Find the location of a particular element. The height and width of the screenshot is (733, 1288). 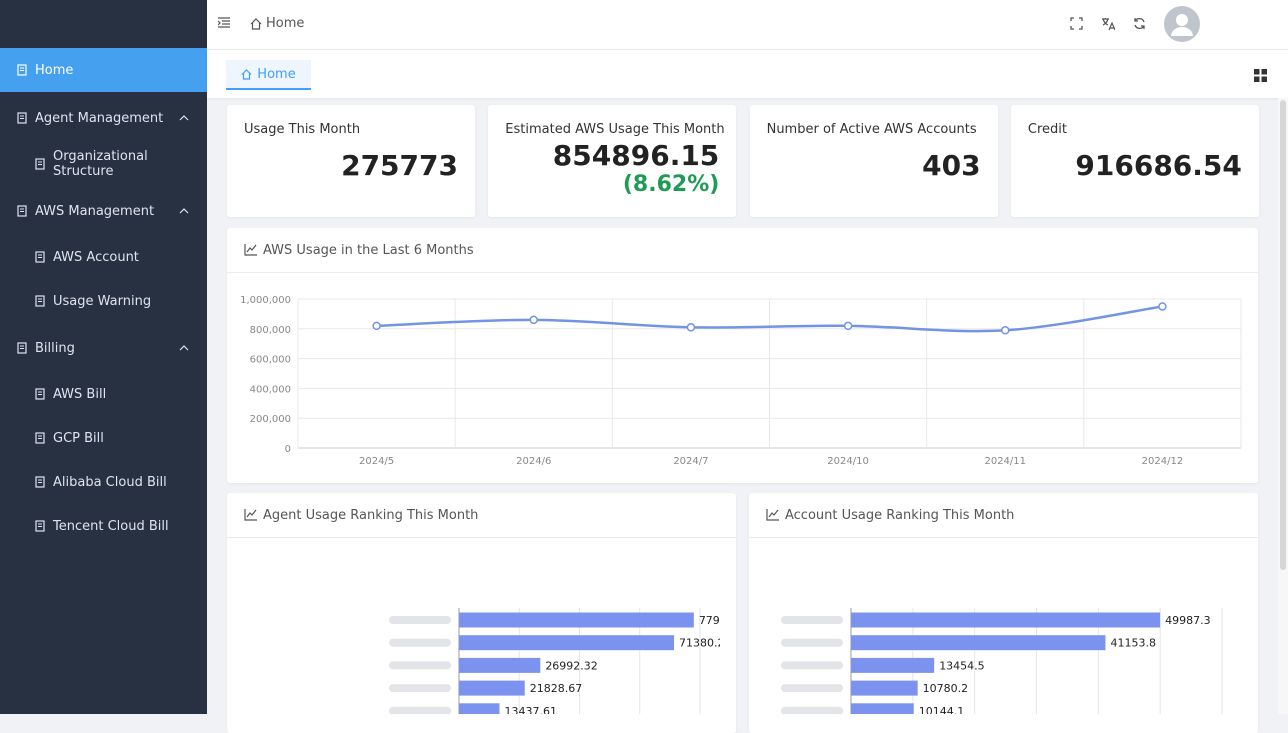

y-tick-label: 0 is located at coordinates (288, 449).